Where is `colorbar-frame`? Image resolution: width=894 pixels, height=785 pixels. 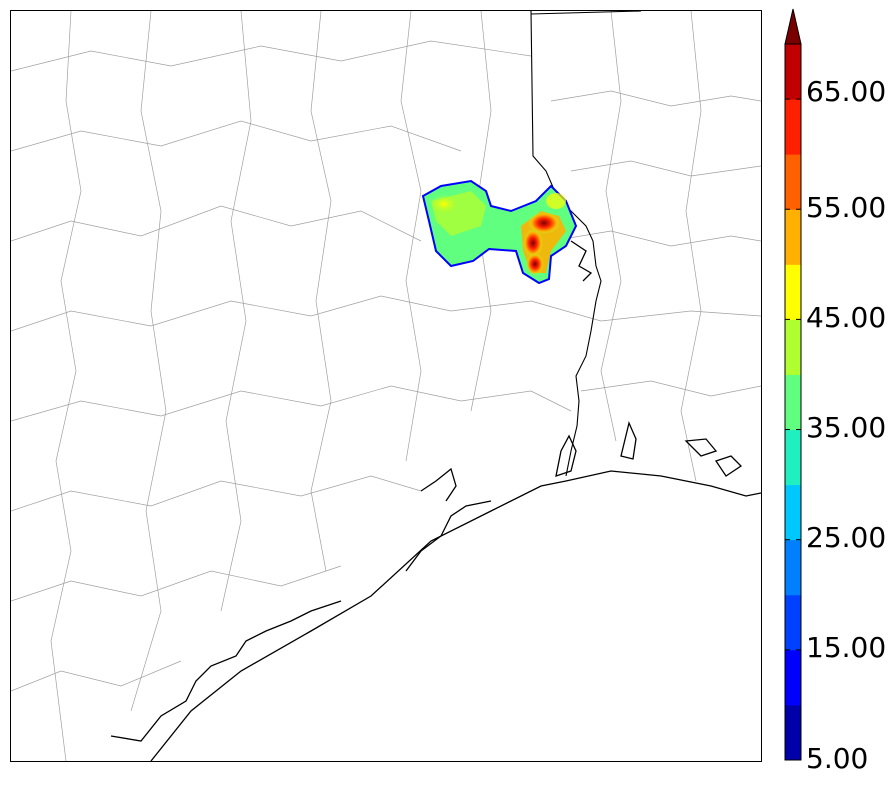 colorbar-frame is located at coordinates (793, 402).